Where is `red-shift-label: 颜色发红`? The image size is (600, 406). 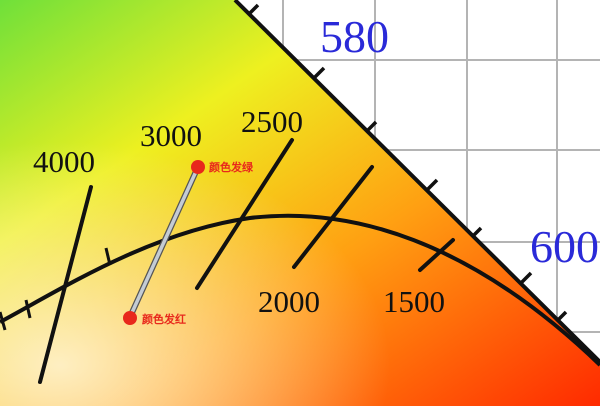 red-shift-label: 颜色发红 is located at coordinates (164, 319).